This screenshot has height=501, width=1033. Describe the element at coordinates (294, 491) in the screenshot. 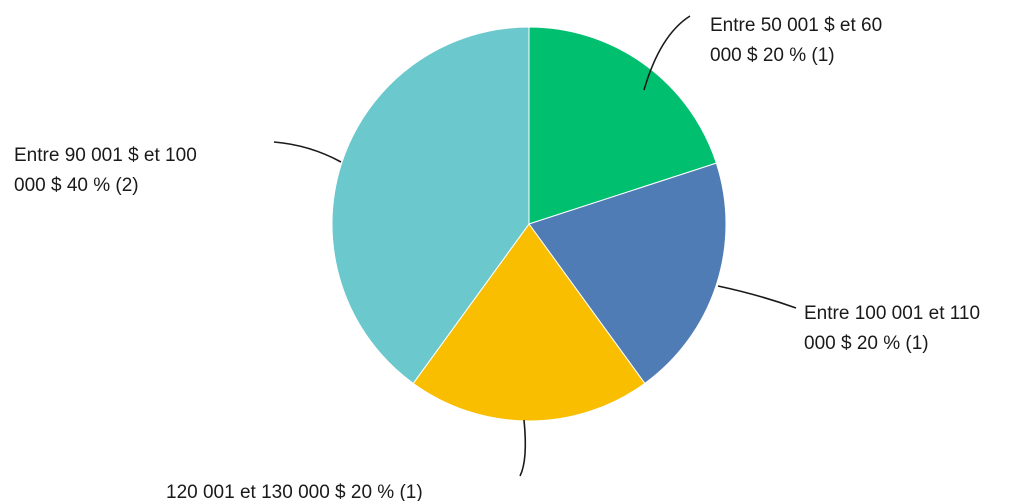

I see `slice-label-3-line-1: 120 001 et 130 000 $ 20 % (1)` at that location.